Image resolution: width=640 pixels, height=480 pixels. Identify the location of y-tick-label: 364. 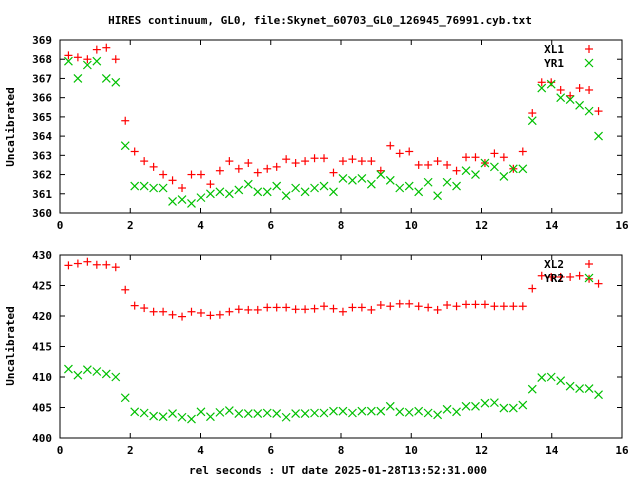
(42, 136).